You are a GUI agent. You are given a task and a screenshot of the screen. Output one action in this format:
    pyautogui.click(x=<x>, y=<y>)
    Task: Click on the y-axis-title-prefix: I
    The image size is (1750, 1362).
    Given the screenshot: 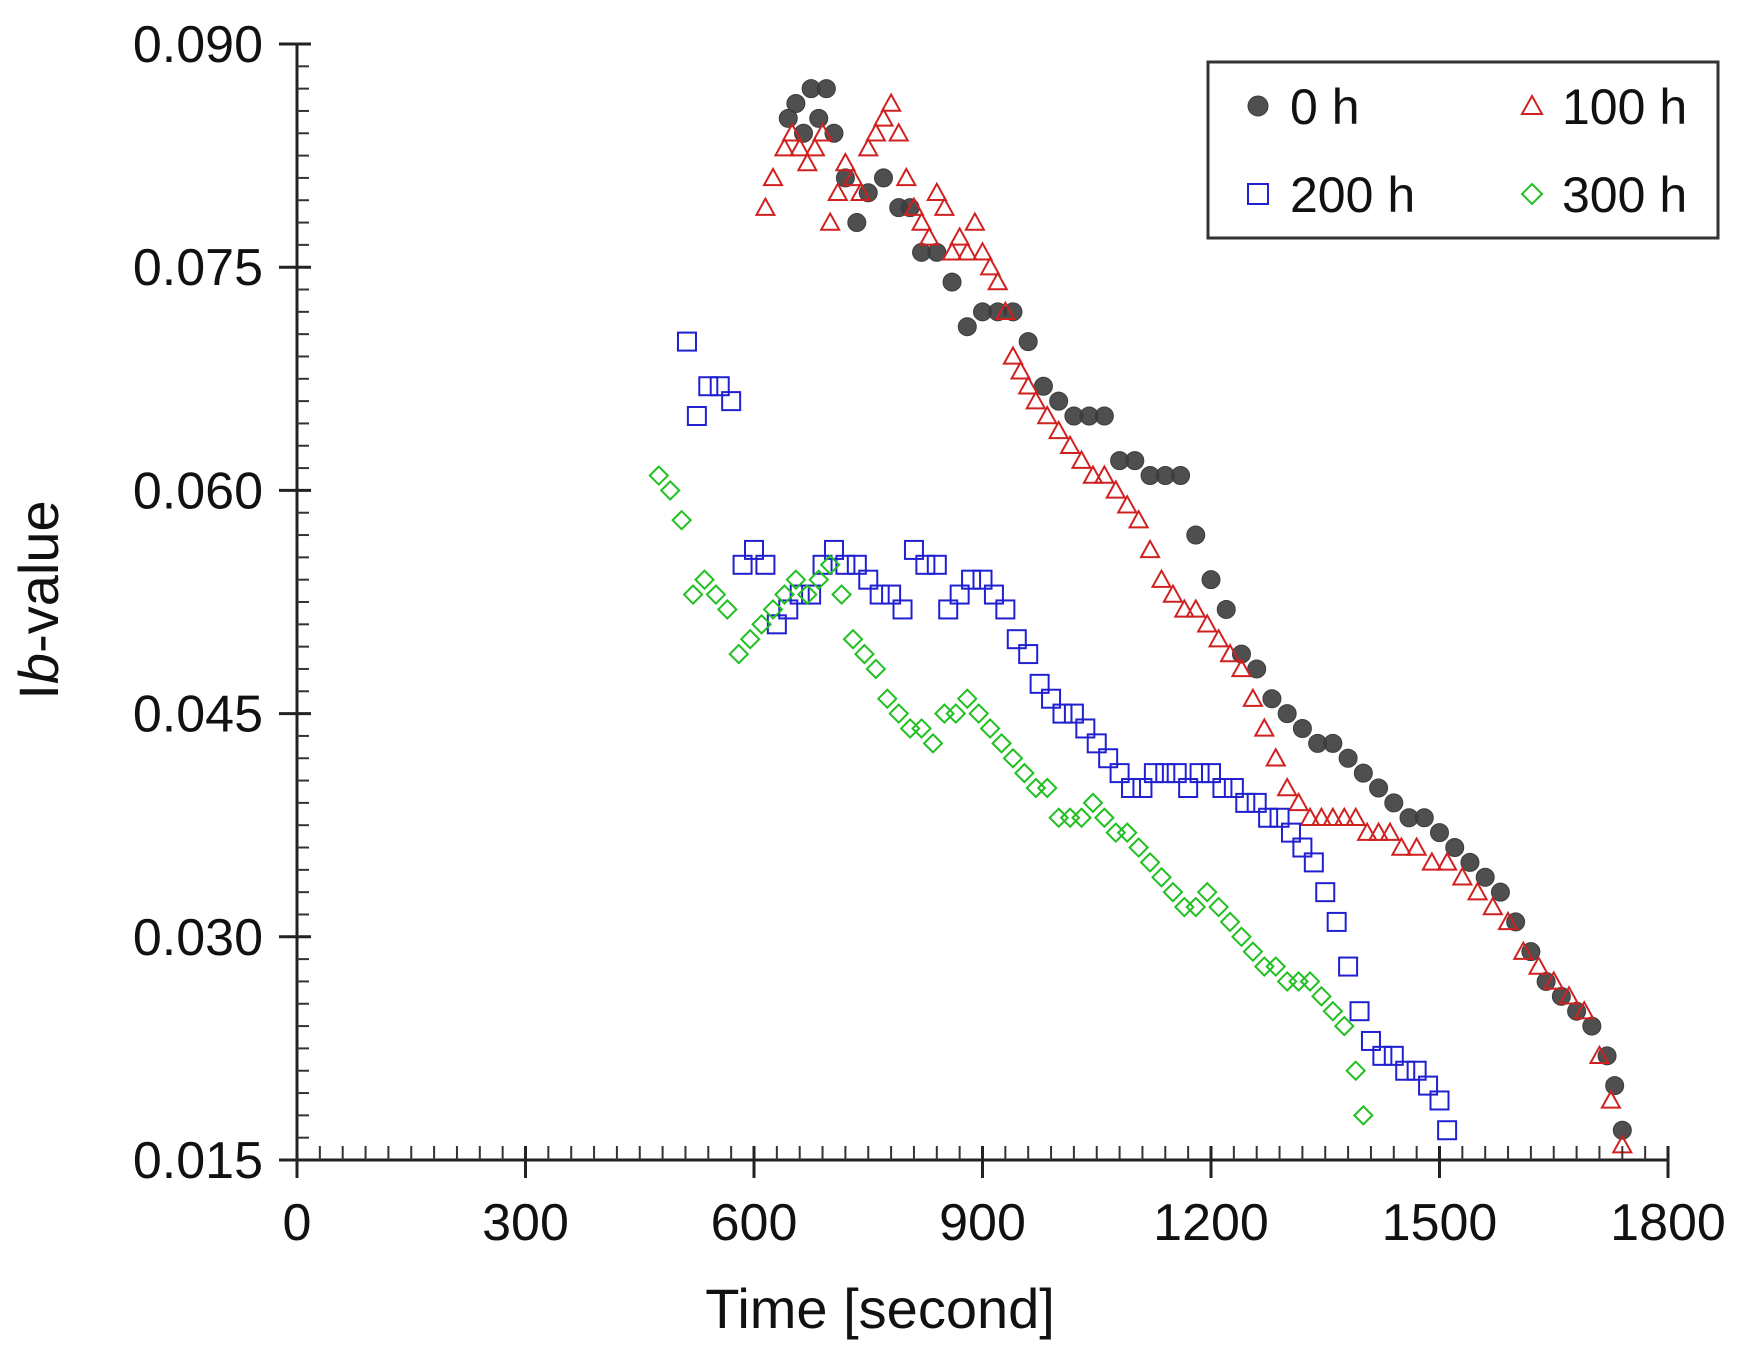 What is the action you would take?
    pyautogui.click(x=38, y=692)
    